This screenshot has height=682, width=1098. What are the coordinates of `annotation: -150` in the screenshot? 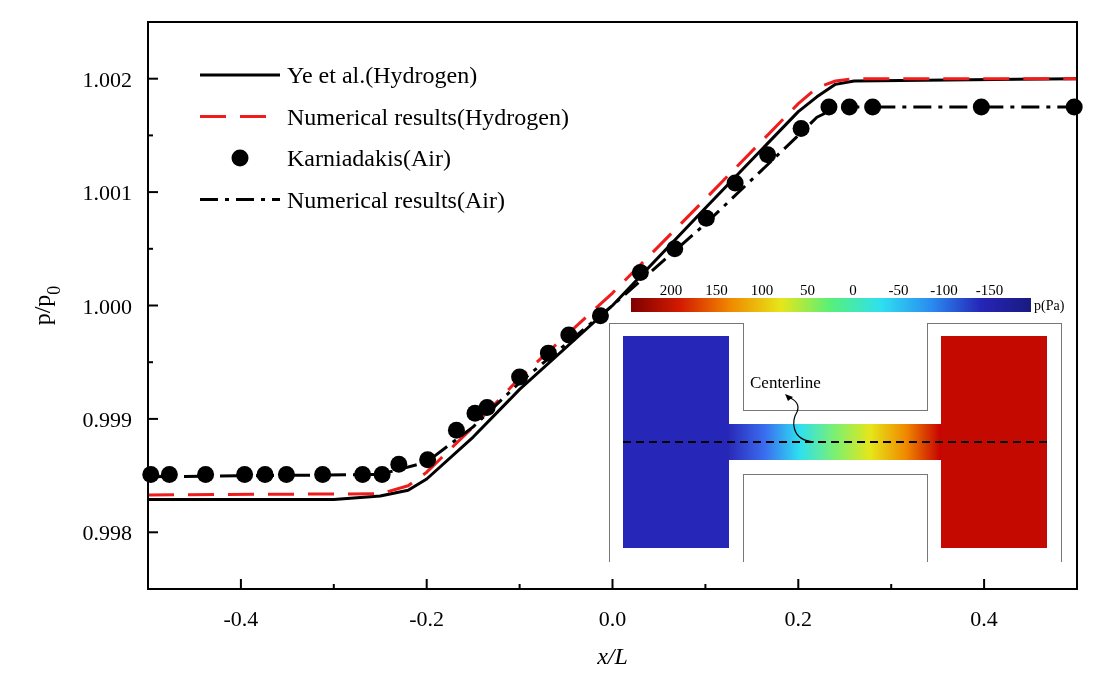 It's located at (989, 290).